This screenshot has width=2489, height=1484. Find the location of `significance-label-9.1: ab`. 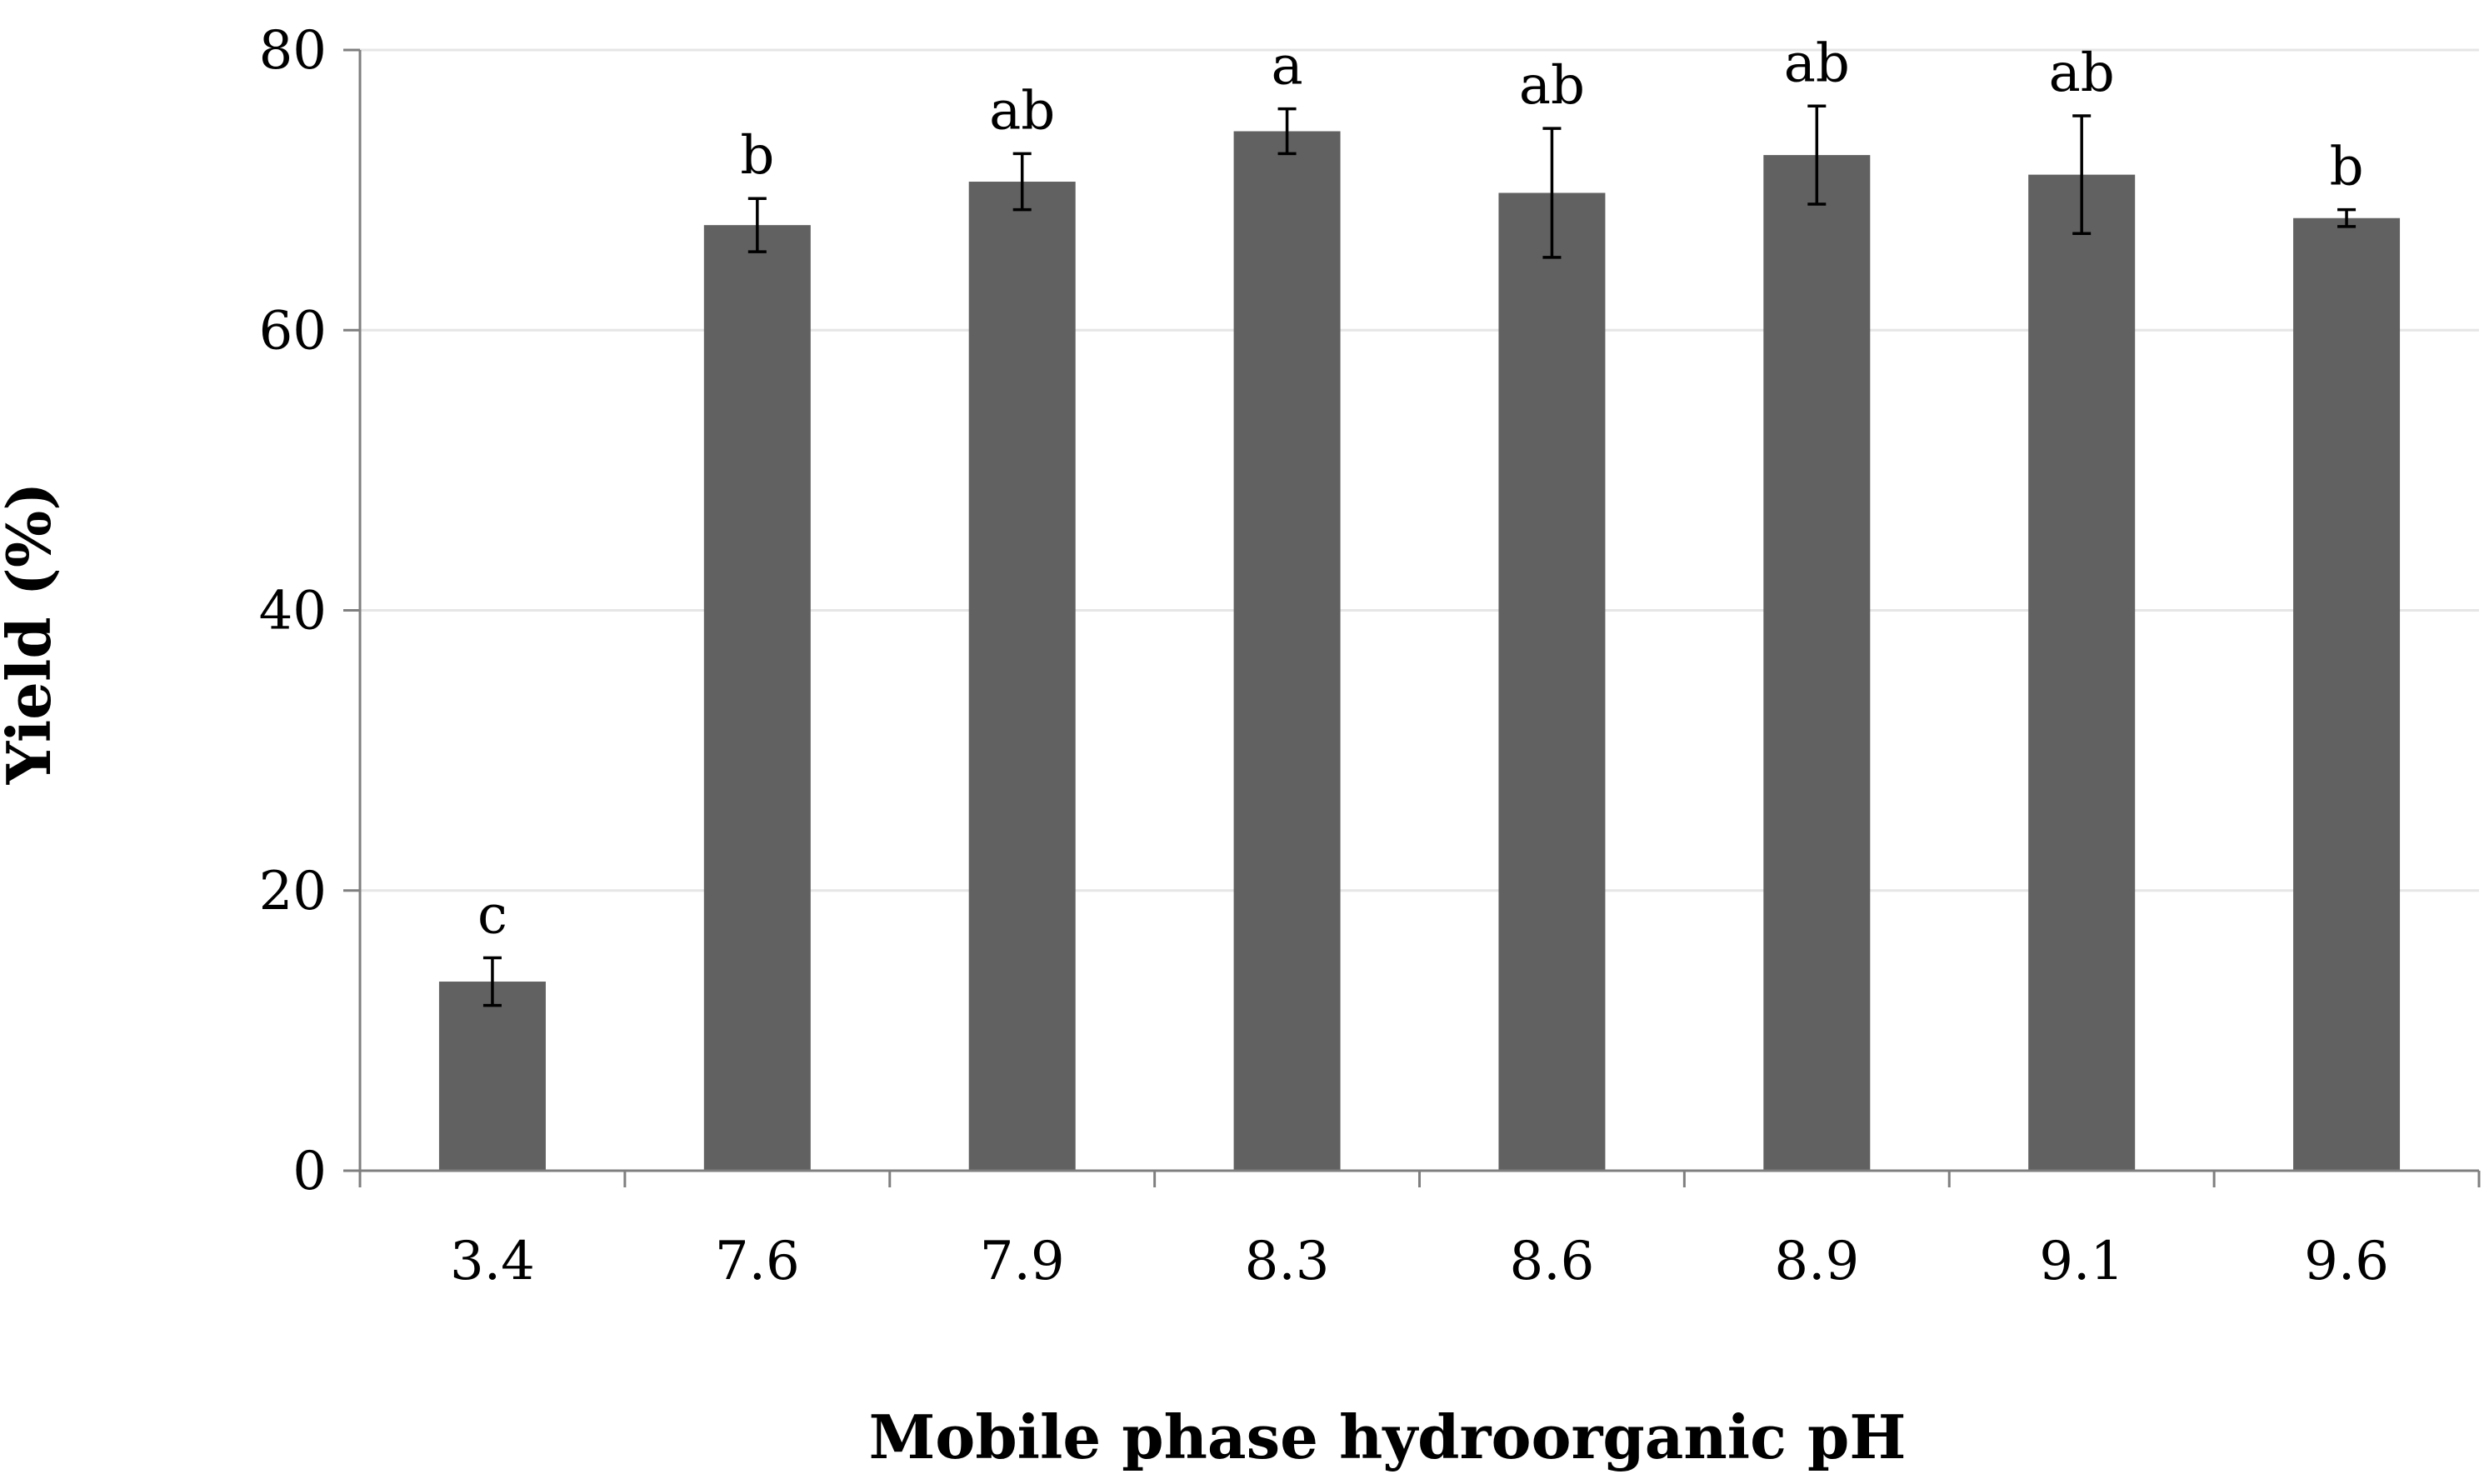

significance-label-9.1: ab is located at coordinates (2082, 73).